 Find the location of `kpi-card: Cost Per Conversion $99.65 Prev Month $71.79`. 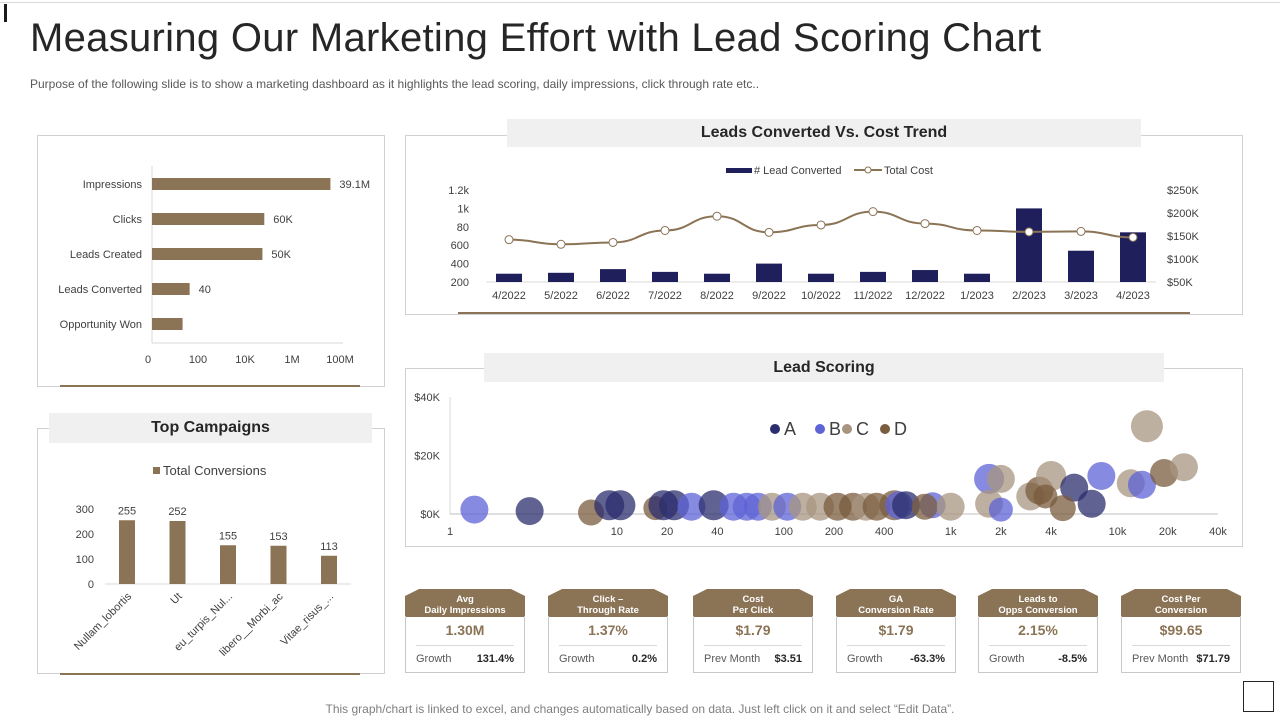

kpi-card: Cost Per Conversion $99.65 Prev Month $71.79 is located at coordinates (1181, 631).